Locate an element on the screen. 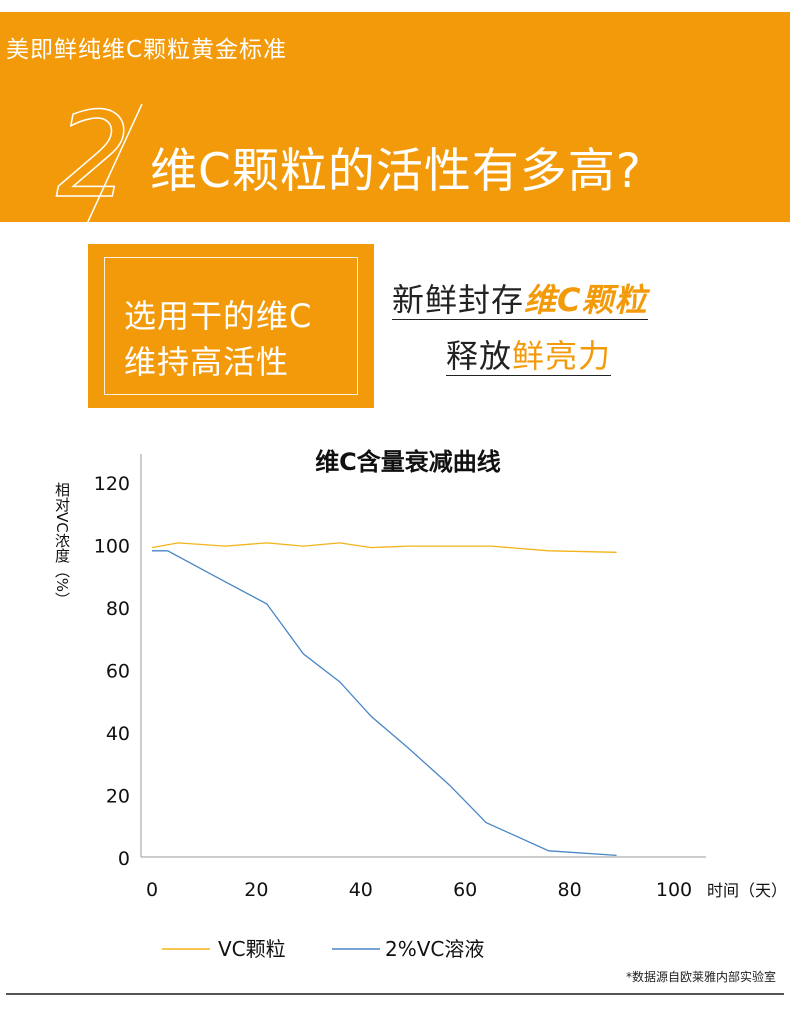 This screenshot has height=1016, width=790. y-tick-label: 40 is located at coordinates (118, 734).